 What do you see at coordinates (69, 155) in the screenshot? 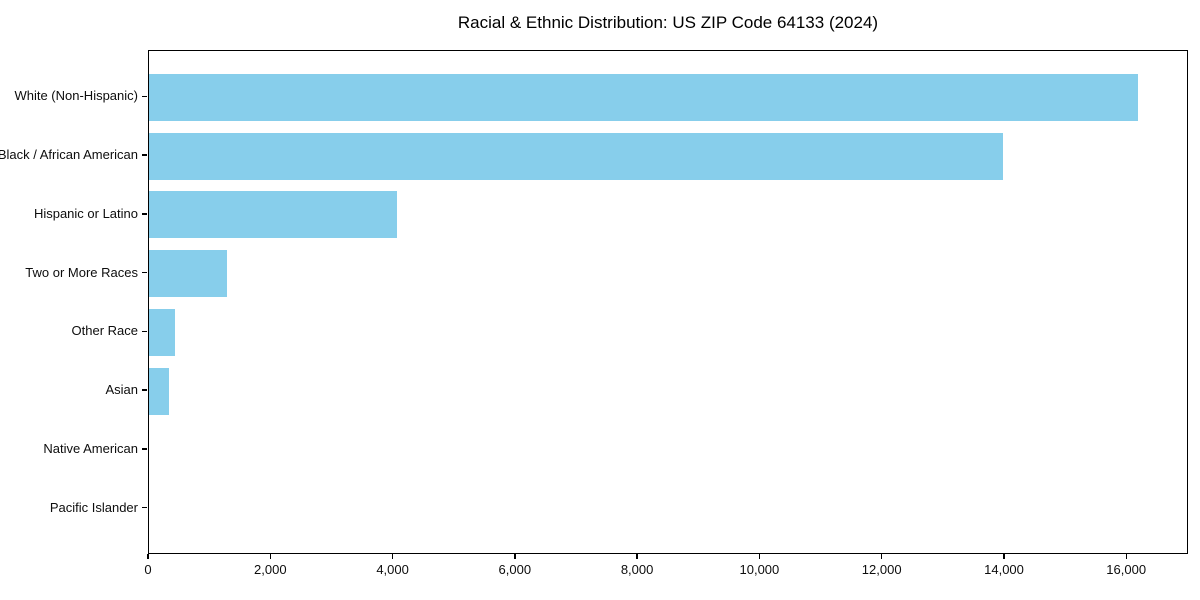
I see `y-tick-label: Black / African American` at bounding box center [69, 155].